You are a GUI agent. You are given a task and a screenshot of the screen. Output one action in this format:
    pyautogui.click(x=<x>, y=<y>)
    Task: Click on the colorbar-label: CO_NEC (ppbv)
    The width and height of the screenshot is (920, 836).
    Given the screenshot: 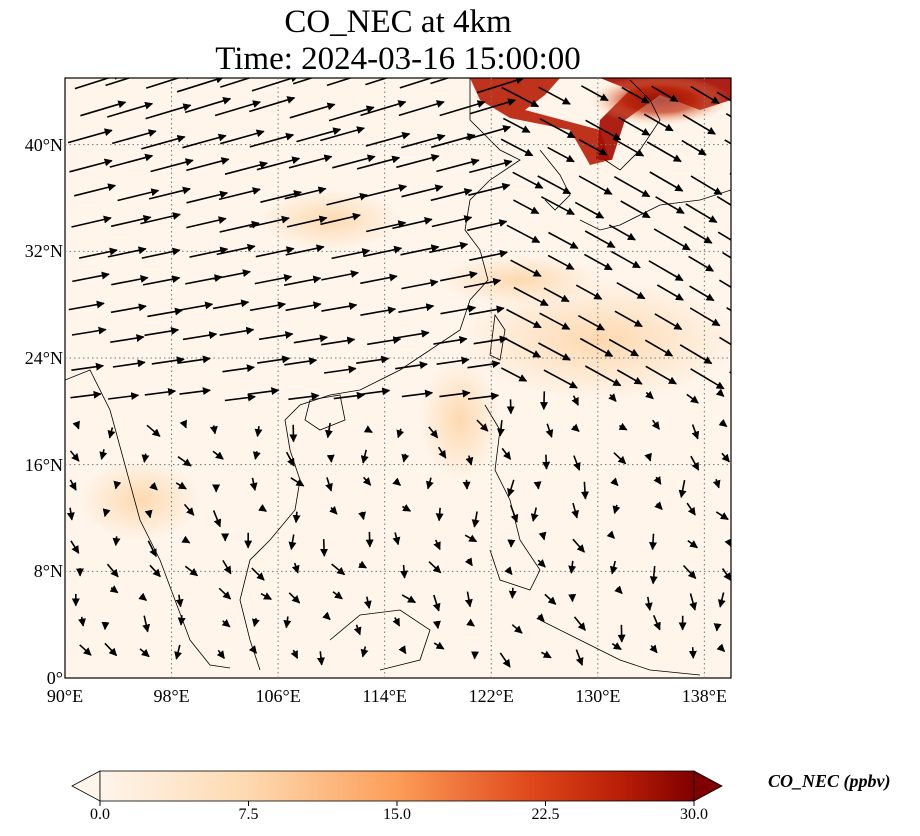 What is the action you would take?
    pyautogui.click(x=829, y=781)
    